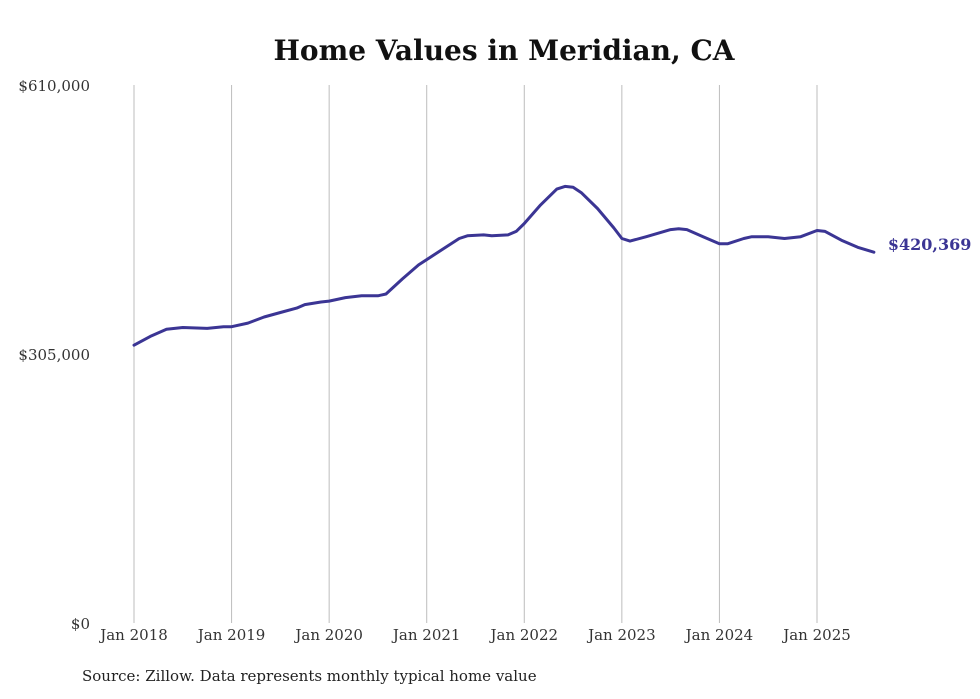 The image size is (980, 699). Describe the element at coordinates (328, 635) in the screenshot. I see `x-tick-label: Jan 2020` at that location.